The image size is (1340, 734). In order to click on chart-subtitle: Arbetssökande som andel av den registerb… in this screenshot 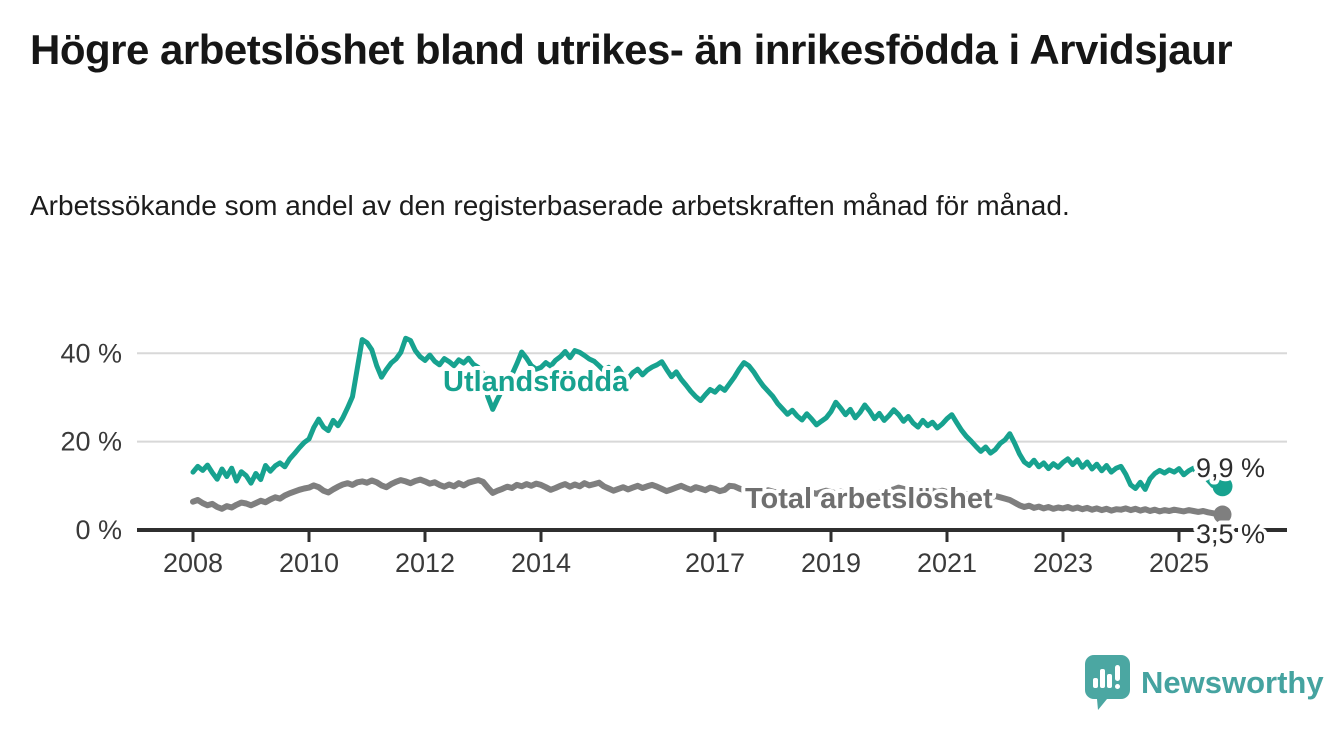, I will do `click(550, 205)`.